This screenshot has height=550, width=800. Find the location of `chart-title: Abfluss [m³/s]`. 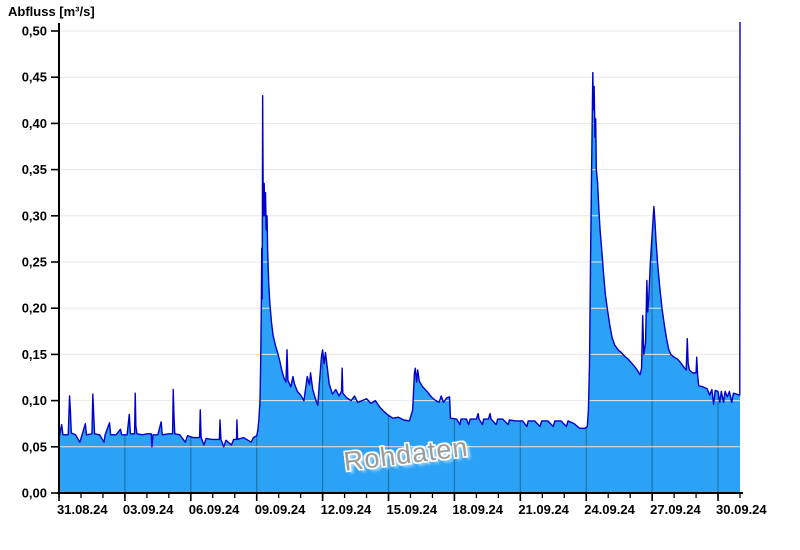

chart-title: Abfluss [m³/s] is located at coordinates (51, 11).